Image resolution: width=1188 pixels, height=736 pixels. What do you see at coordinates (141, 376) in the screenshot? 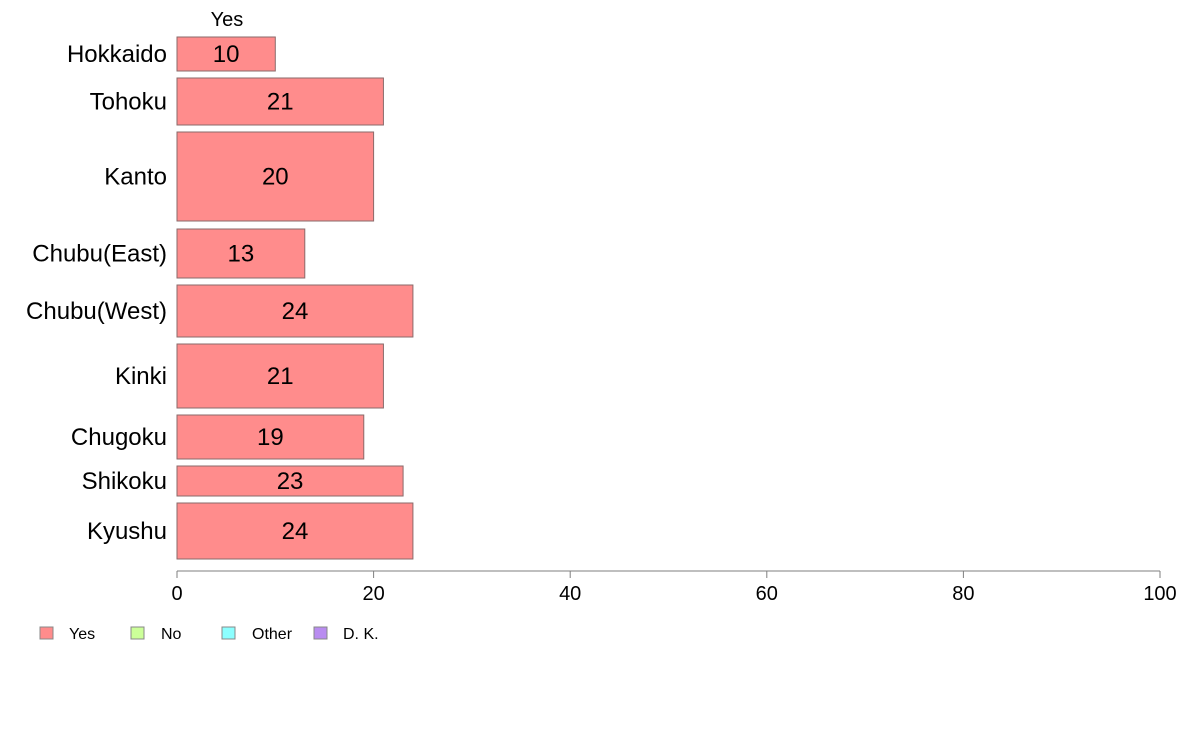
I see `category-label: Kinki` at bounding box center [141, 376].